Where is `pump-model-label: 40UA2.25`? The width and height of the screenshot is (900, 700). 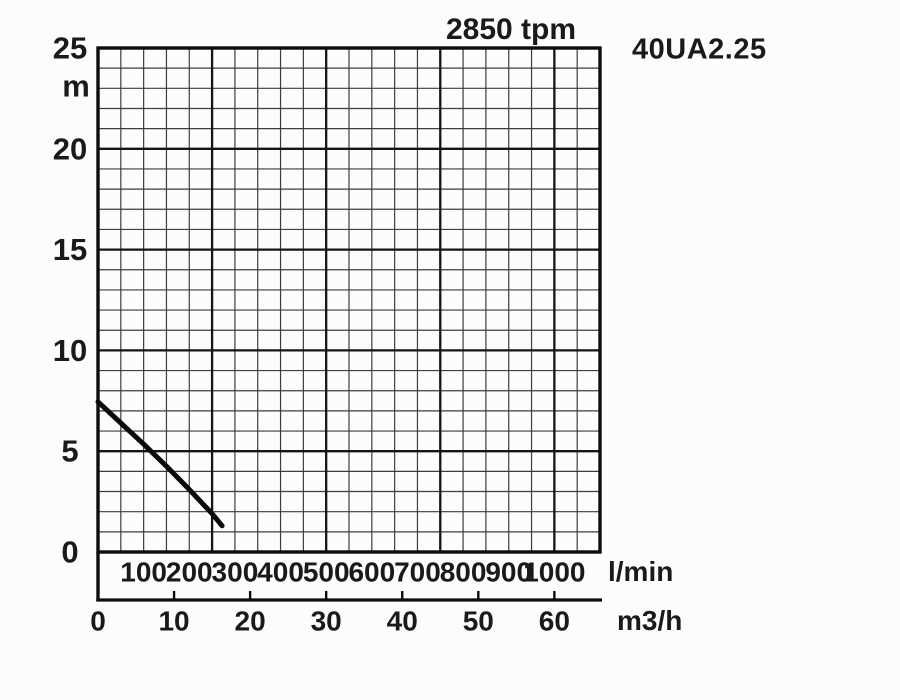
pump-model-label: 40UA2.25 is located at coordinates (699, 49).